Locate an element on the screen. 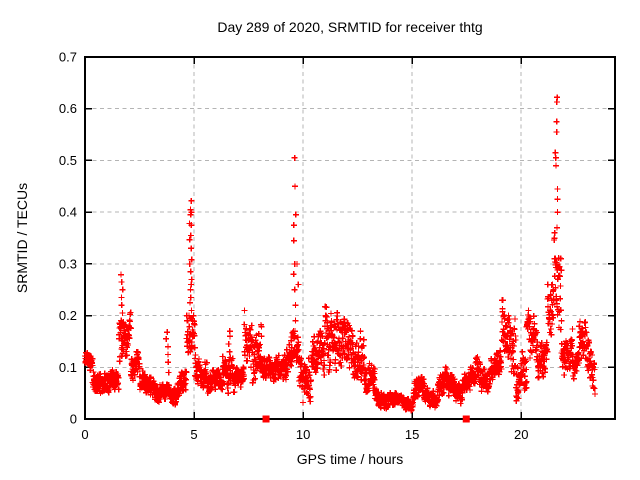  x-tick-label: 15 is located at coordinates (412, 434).